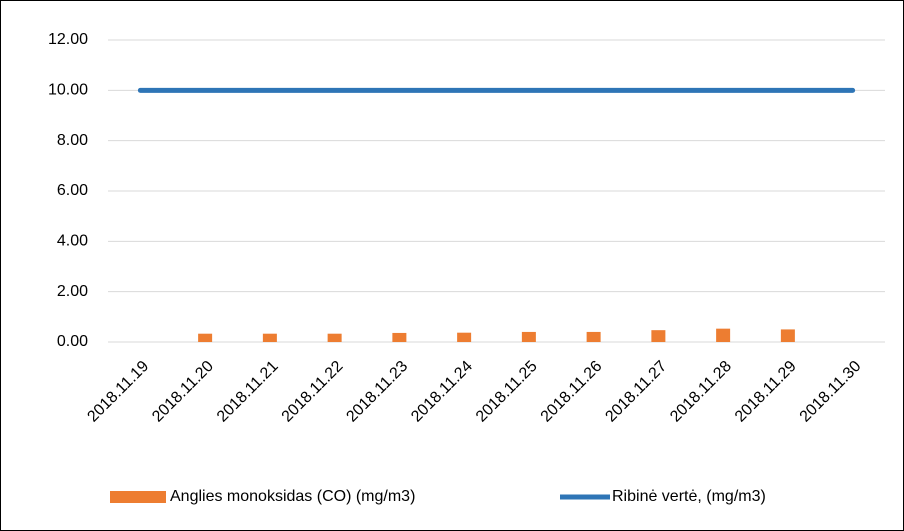 Image resolution: width=904 pixels, height=531 pixels. Describe the element at coordinates (292, 496) in the screenshot. I see `legend-label: Anglies monoksidas (CO) (mg/m3)` at that location.